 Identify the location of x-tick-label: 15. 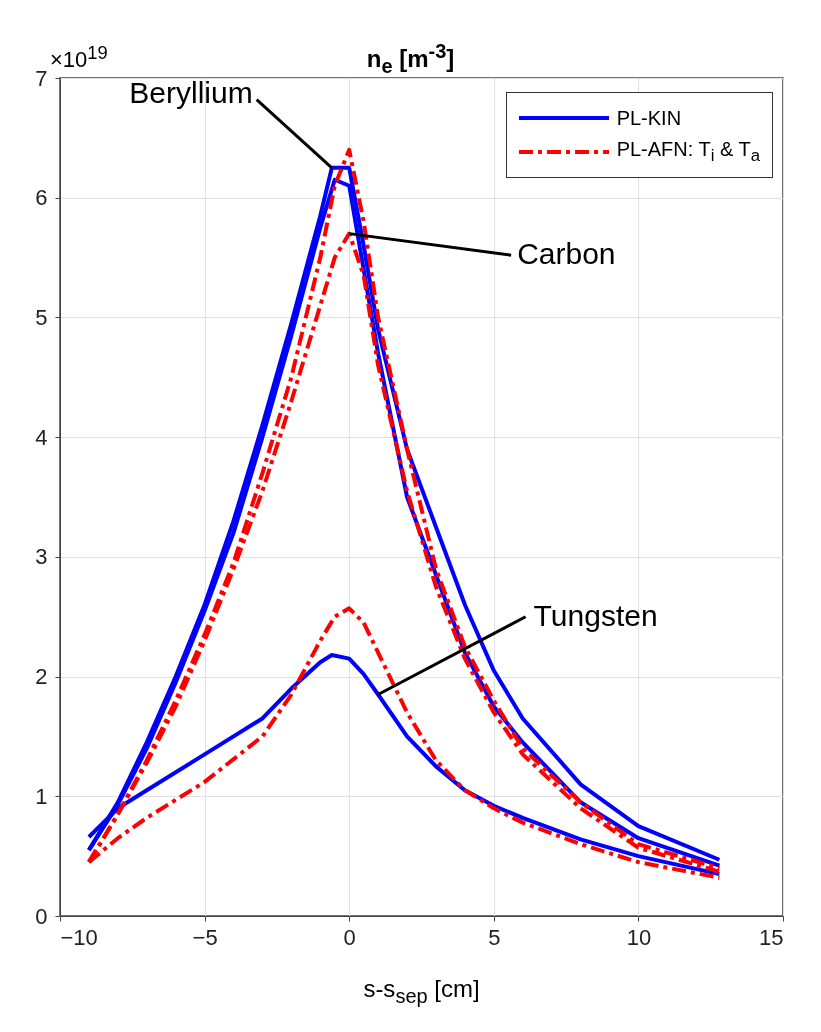
(771, 937).